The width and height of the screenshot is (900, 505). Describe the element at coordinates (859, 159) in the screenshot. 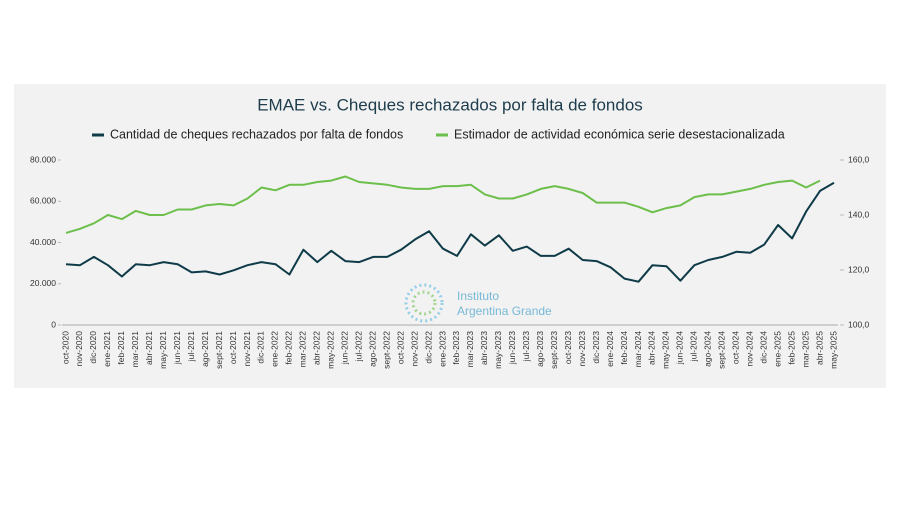

I see `y2-tick-label: 160,0` at that location.